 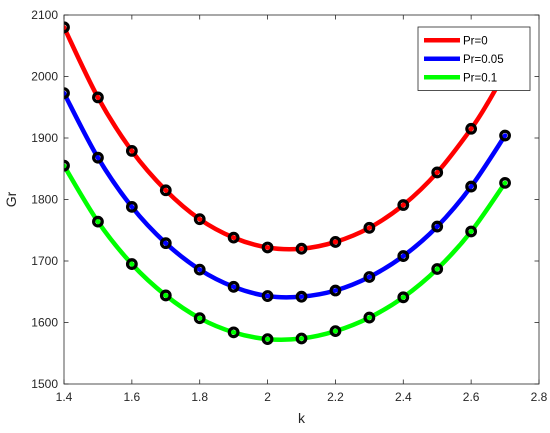 What do you see at coordinates (480, 78) in the screenshot?
I see `legend-label-3: Pr=0.1` at bounding box center [480, 78].